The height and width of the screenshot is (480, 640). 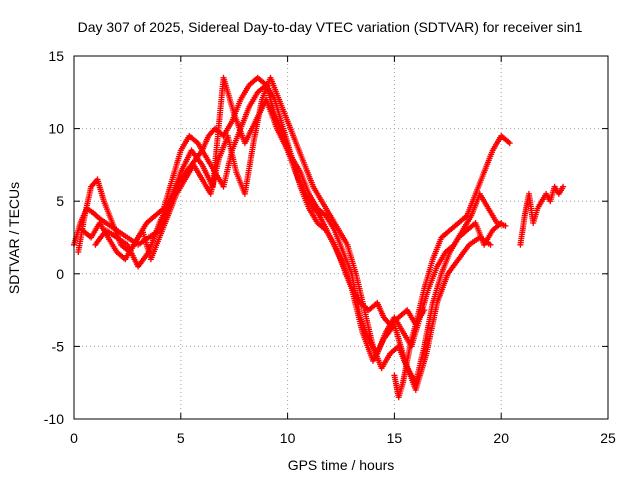 What do you see at coordinates (608, 438) in the screenshot?
I see `x-tick-label: 25` at bounding box center [608, 438].